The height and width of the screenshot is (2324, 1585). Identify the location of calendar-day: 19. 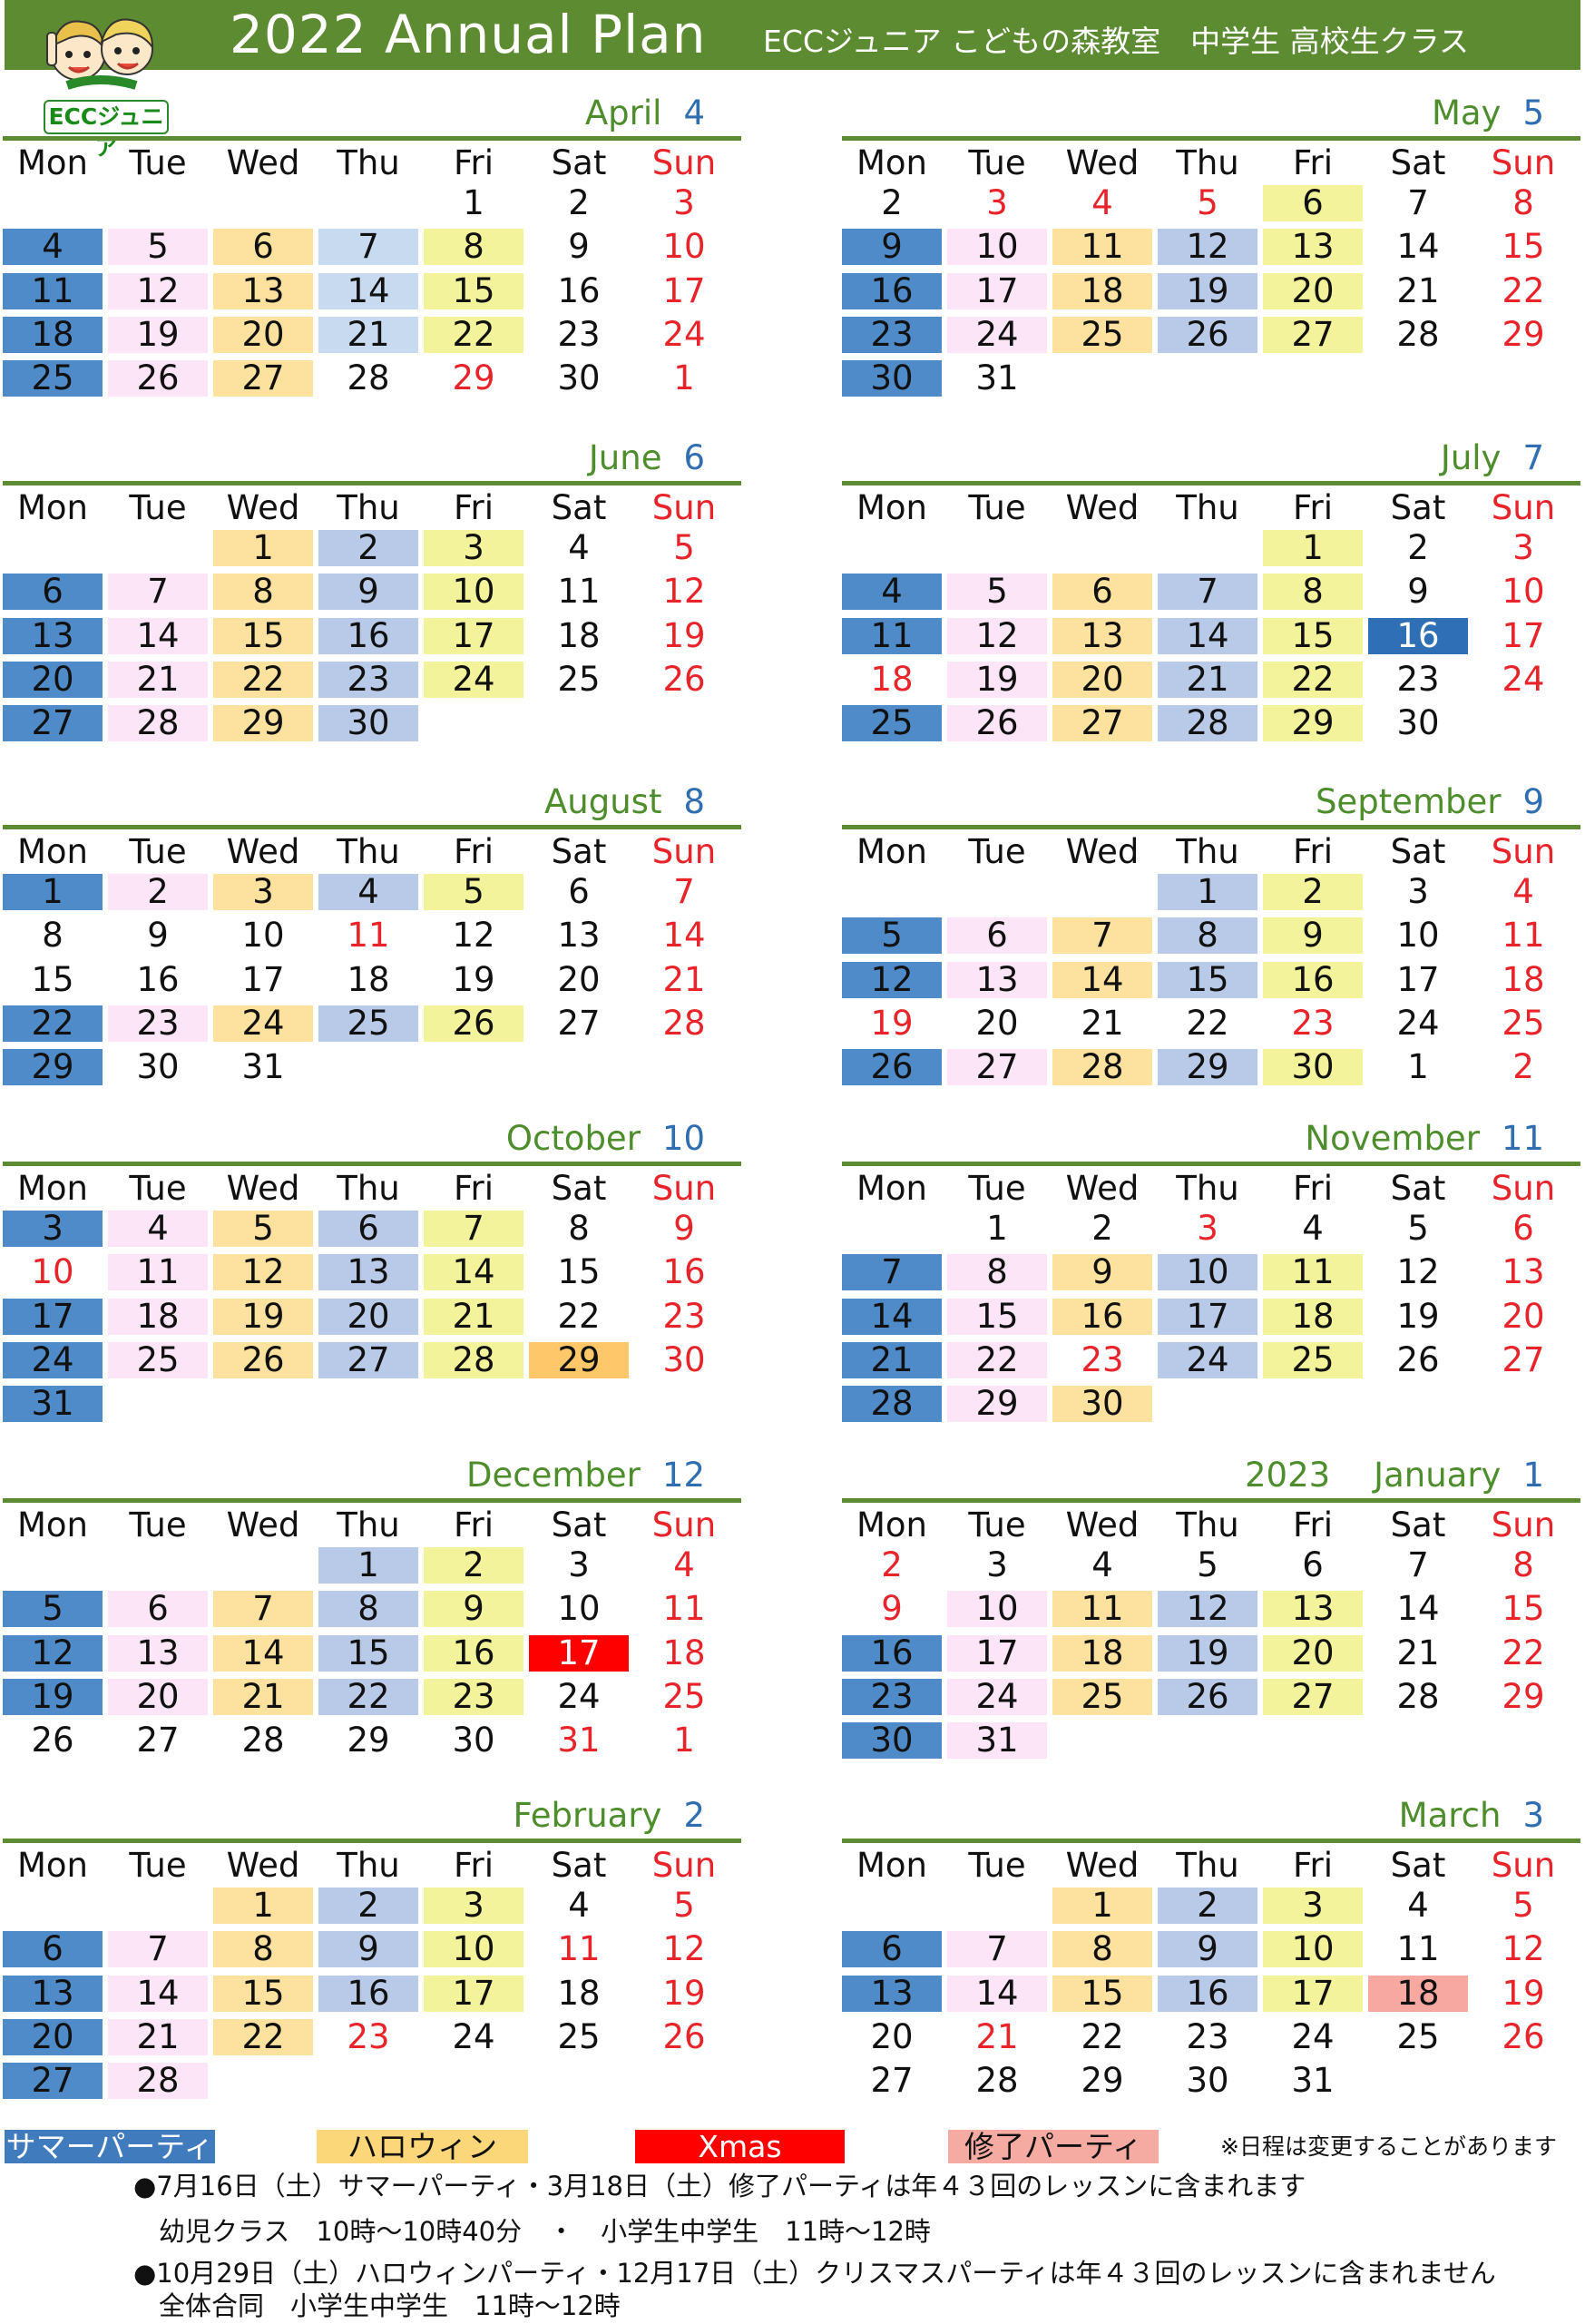
(997, 679).